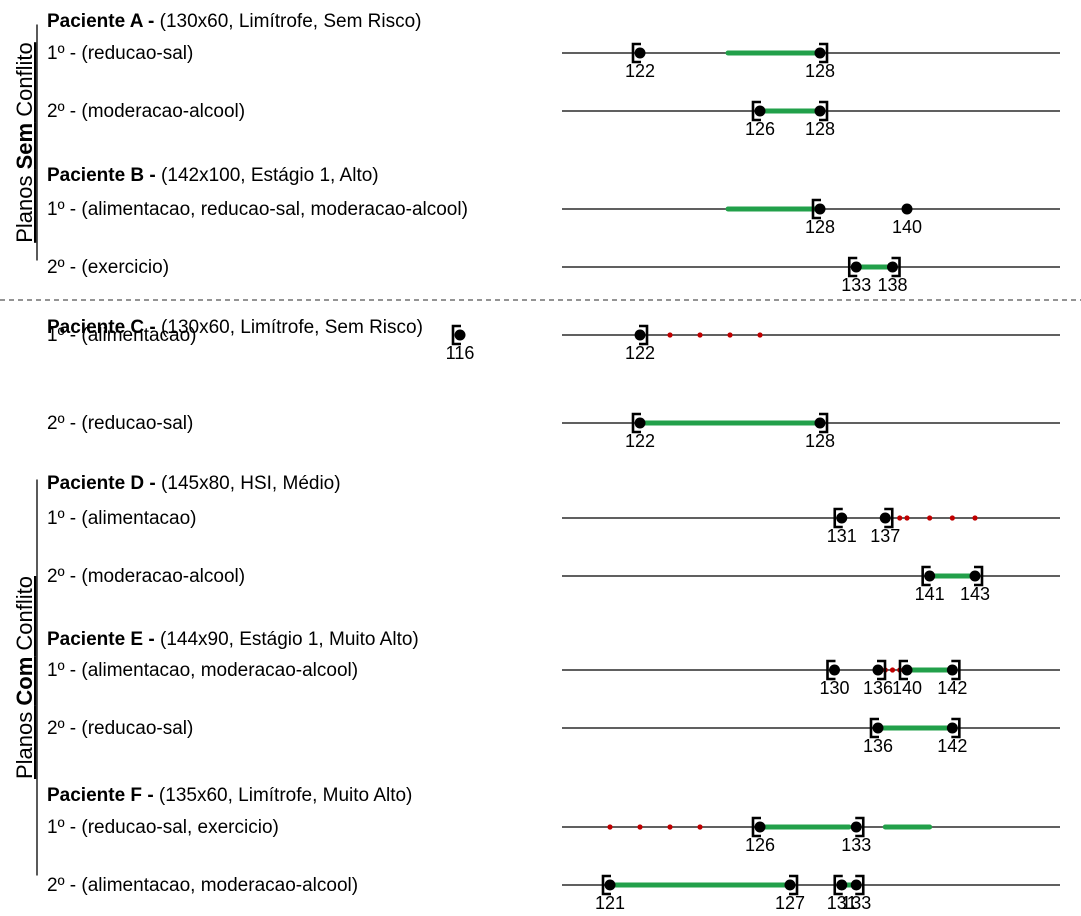 This screenshot has width=1081, height=916. I want to click on patient-title: Paciente B - (142x100, Estágio 1, Alto), so click(213, 175).